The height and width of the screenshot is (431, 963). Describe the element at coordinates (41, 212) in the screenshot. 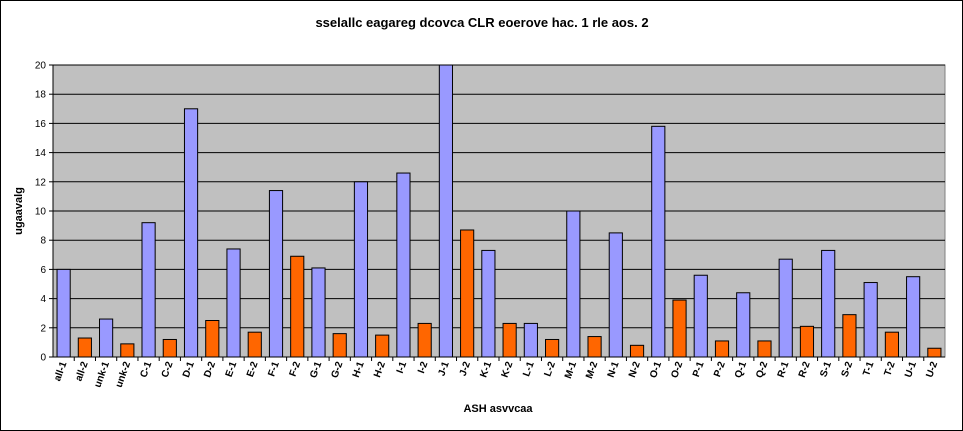

I see `y-tick-label: 10` at that location.